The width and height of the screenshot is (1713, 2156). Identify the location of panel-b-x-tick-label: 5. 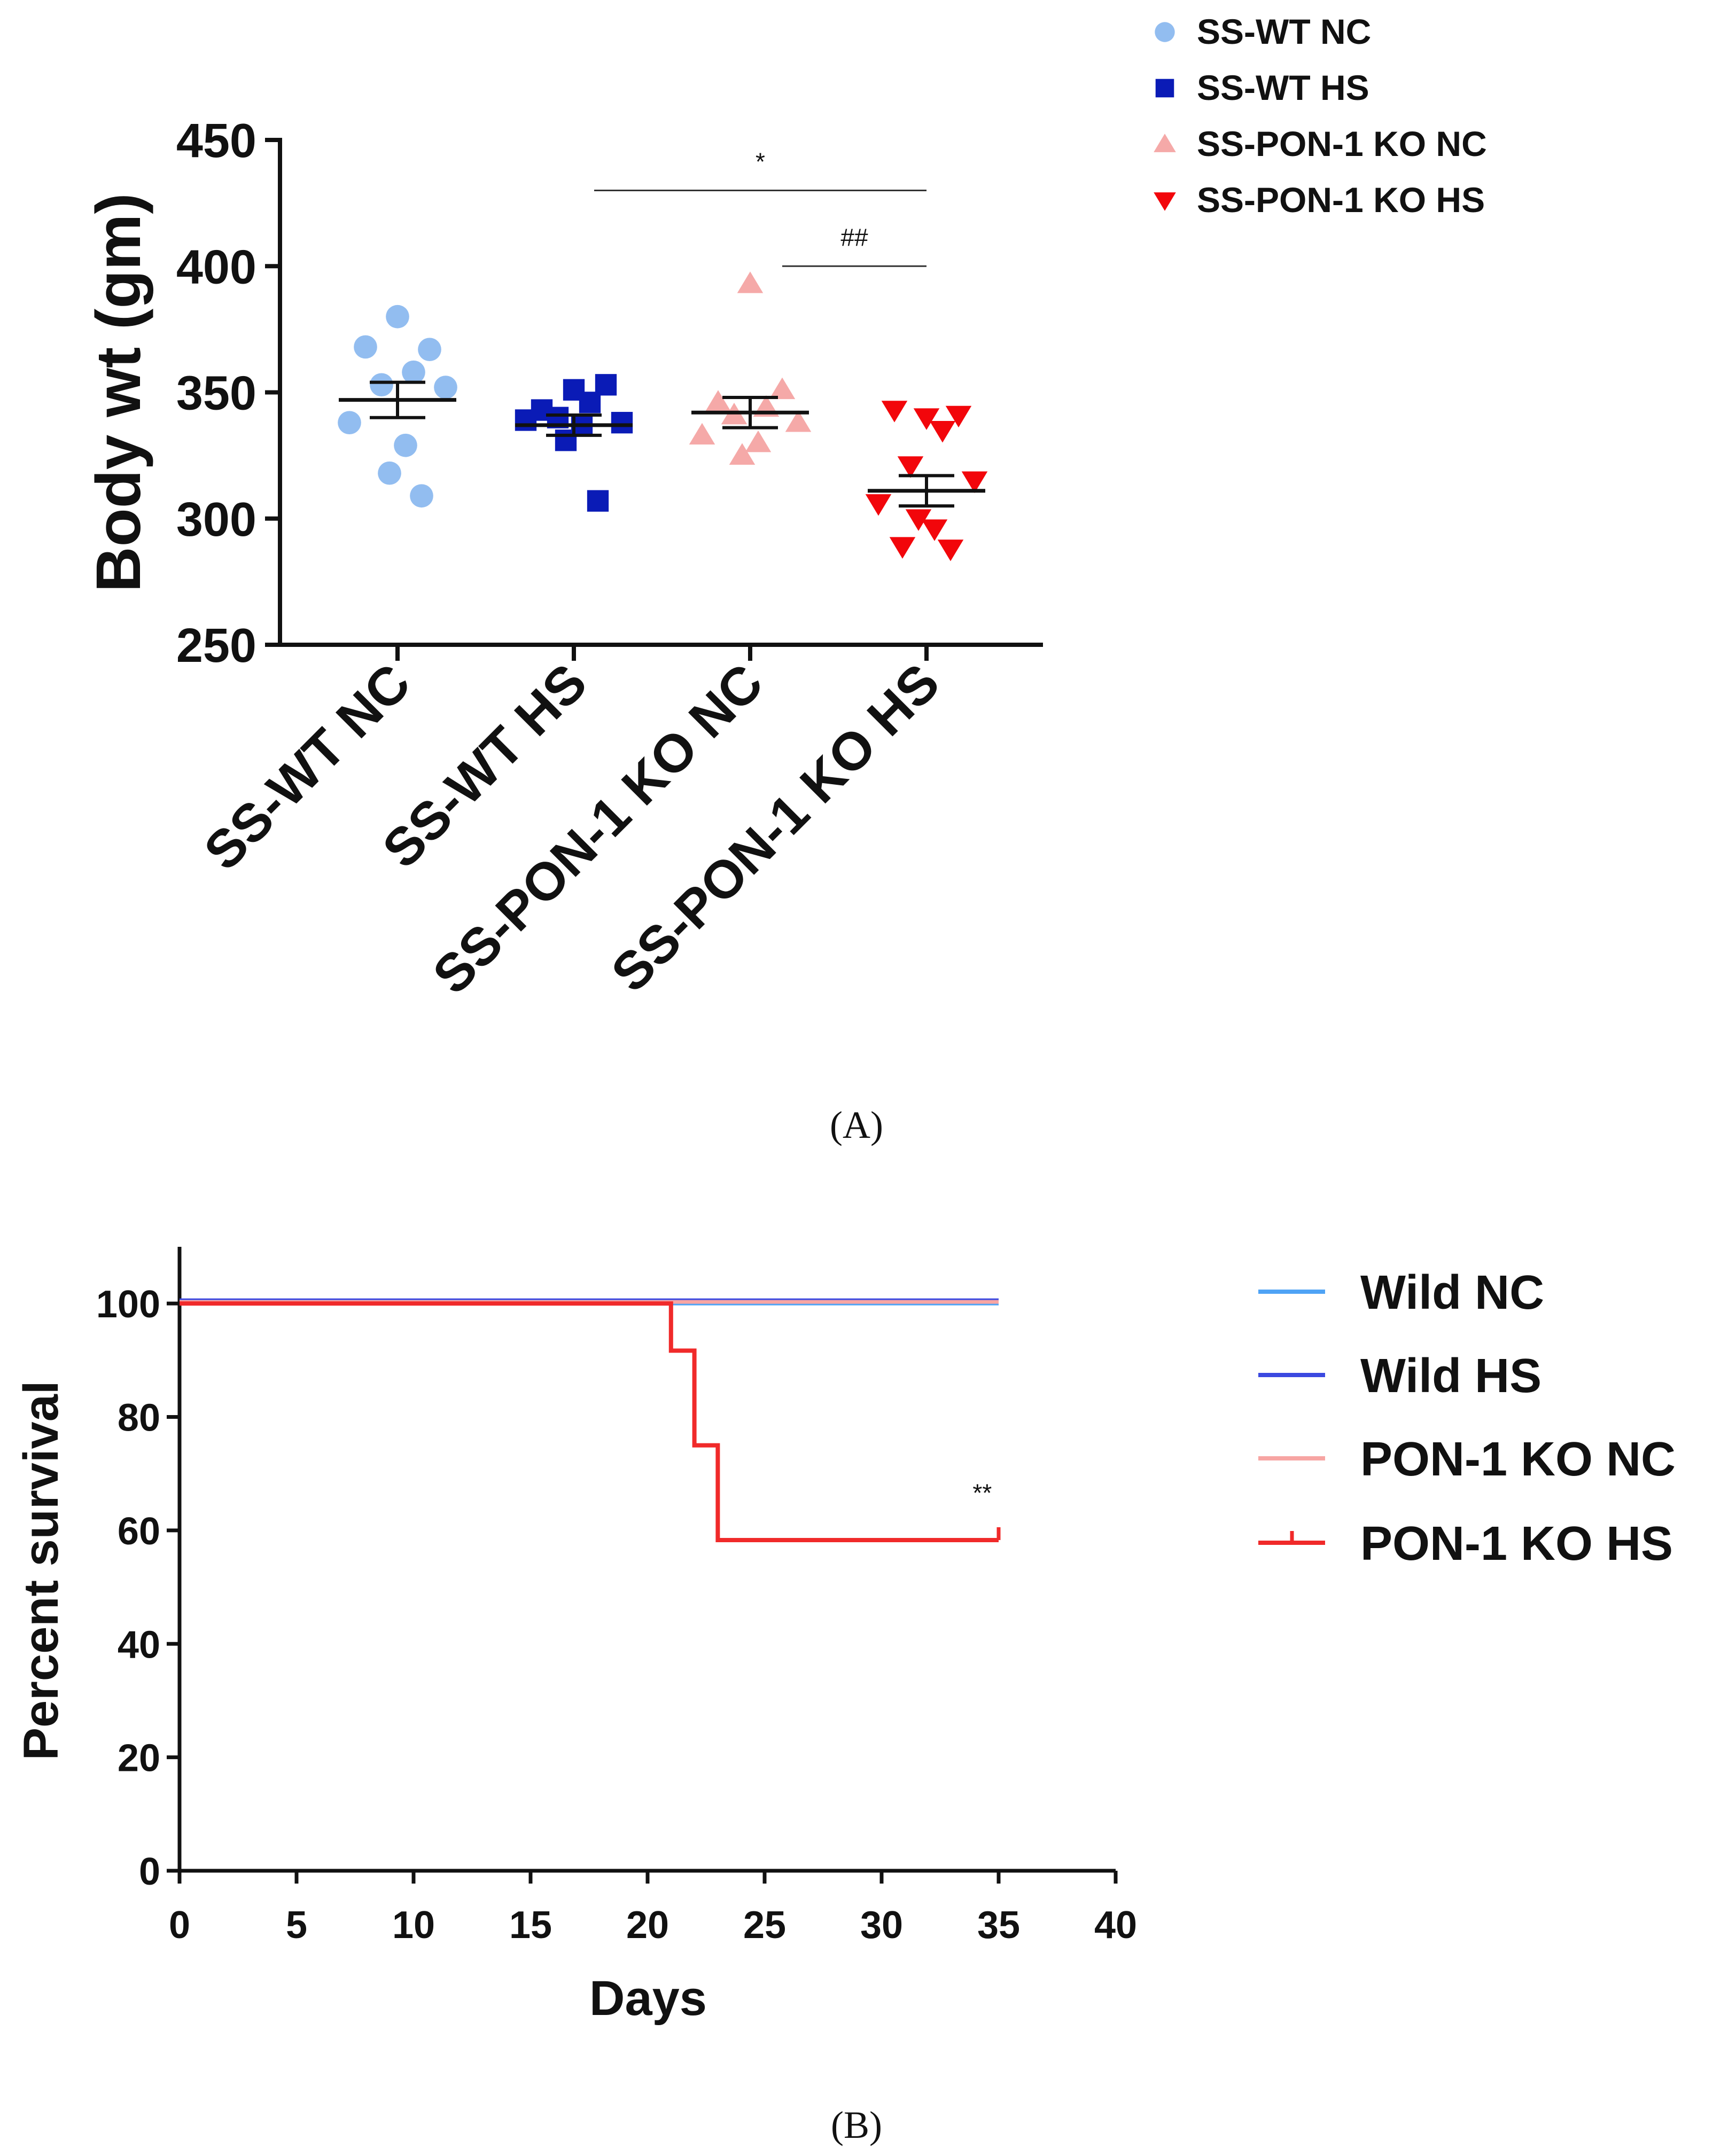
(296, 1925).